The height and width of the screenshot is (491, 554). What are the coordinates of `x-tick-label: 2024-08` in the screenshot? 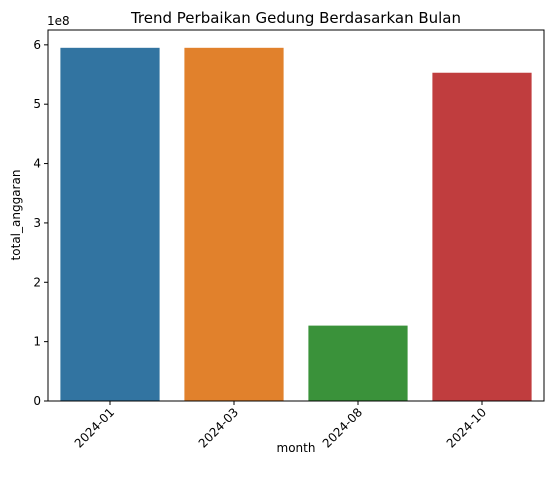 It's located at (342, 427).